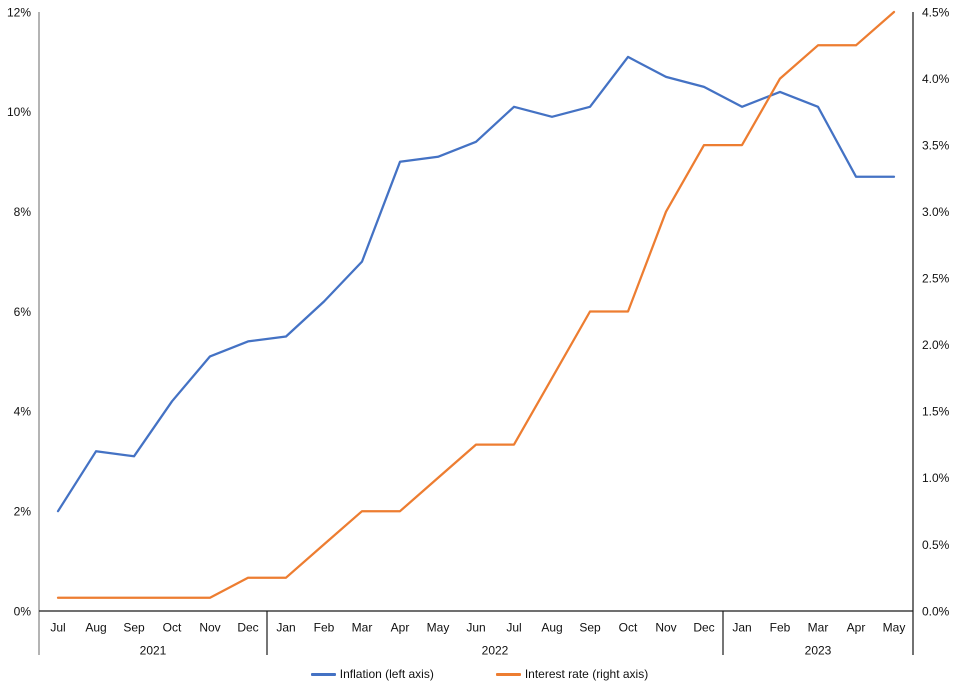 Image resolution: width=959 pixels, height=686 pixels. What do you see at coordinates (475, 627) in the screenshot?
I see `month-label: Jun` at bounding box center [475, 627].